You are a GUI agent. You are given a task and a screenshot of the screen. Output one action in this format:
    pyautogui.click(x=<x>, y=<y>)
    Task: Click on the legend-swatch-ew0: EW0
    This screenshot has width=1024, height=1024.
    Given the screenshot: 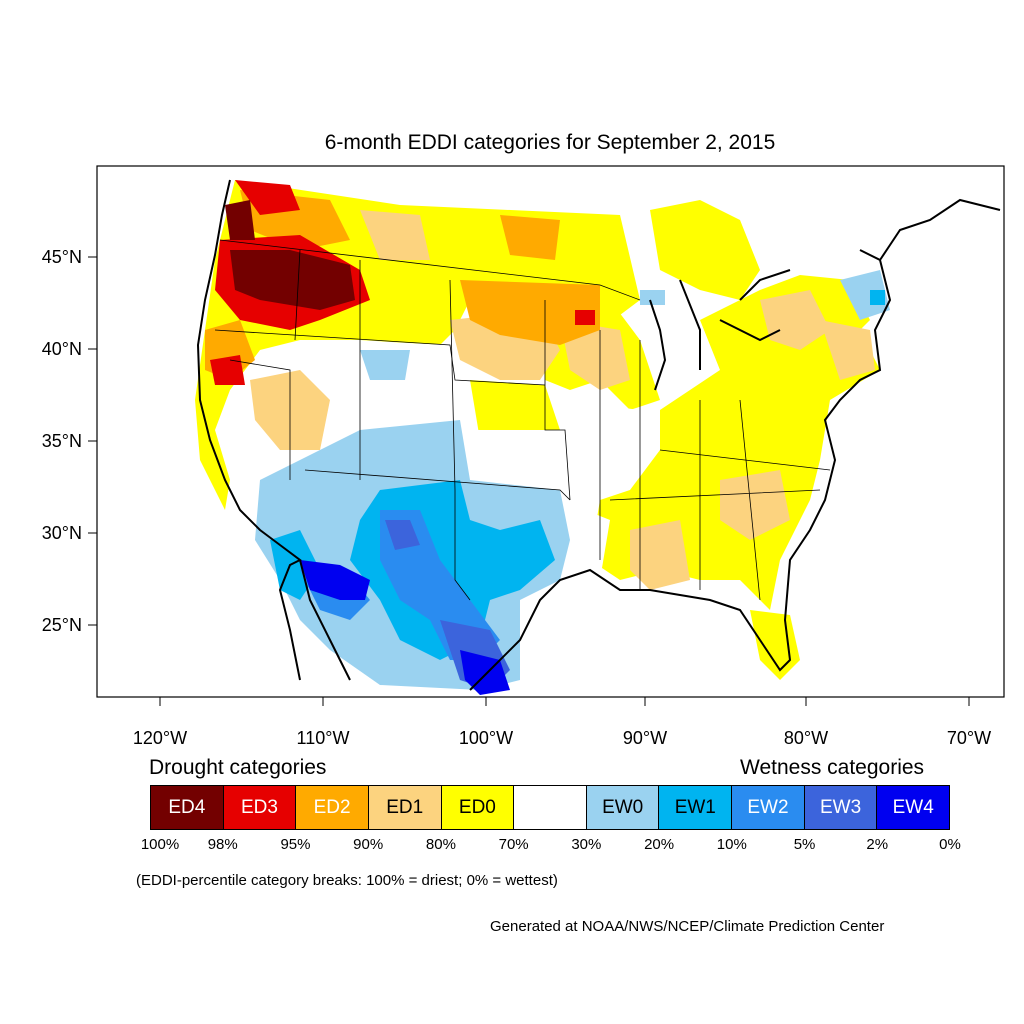 What is the action you would take?
    pyautogui.click(x=623, y=807)
    